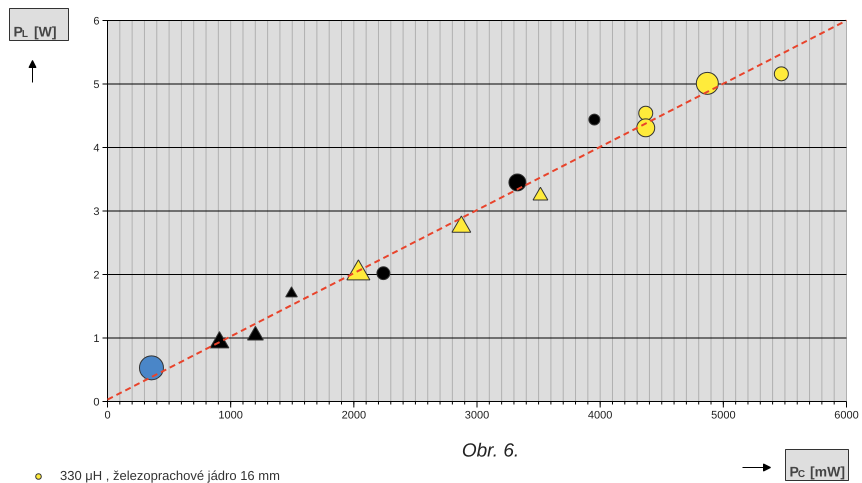  What do you see at coordinates (96, 148) in the screenshot?
I see `y-tick-label: 4` at bounding box center [96, 148].